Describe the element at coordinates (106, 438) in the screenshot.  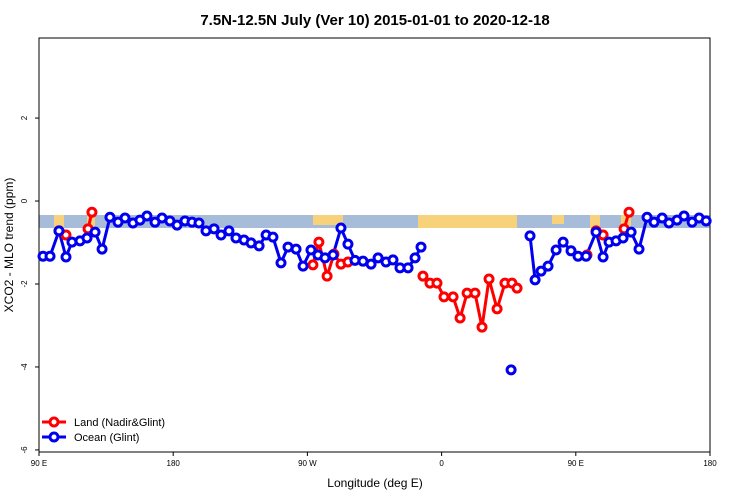
I see `legend-label: Ocean (Glint)` at that location.